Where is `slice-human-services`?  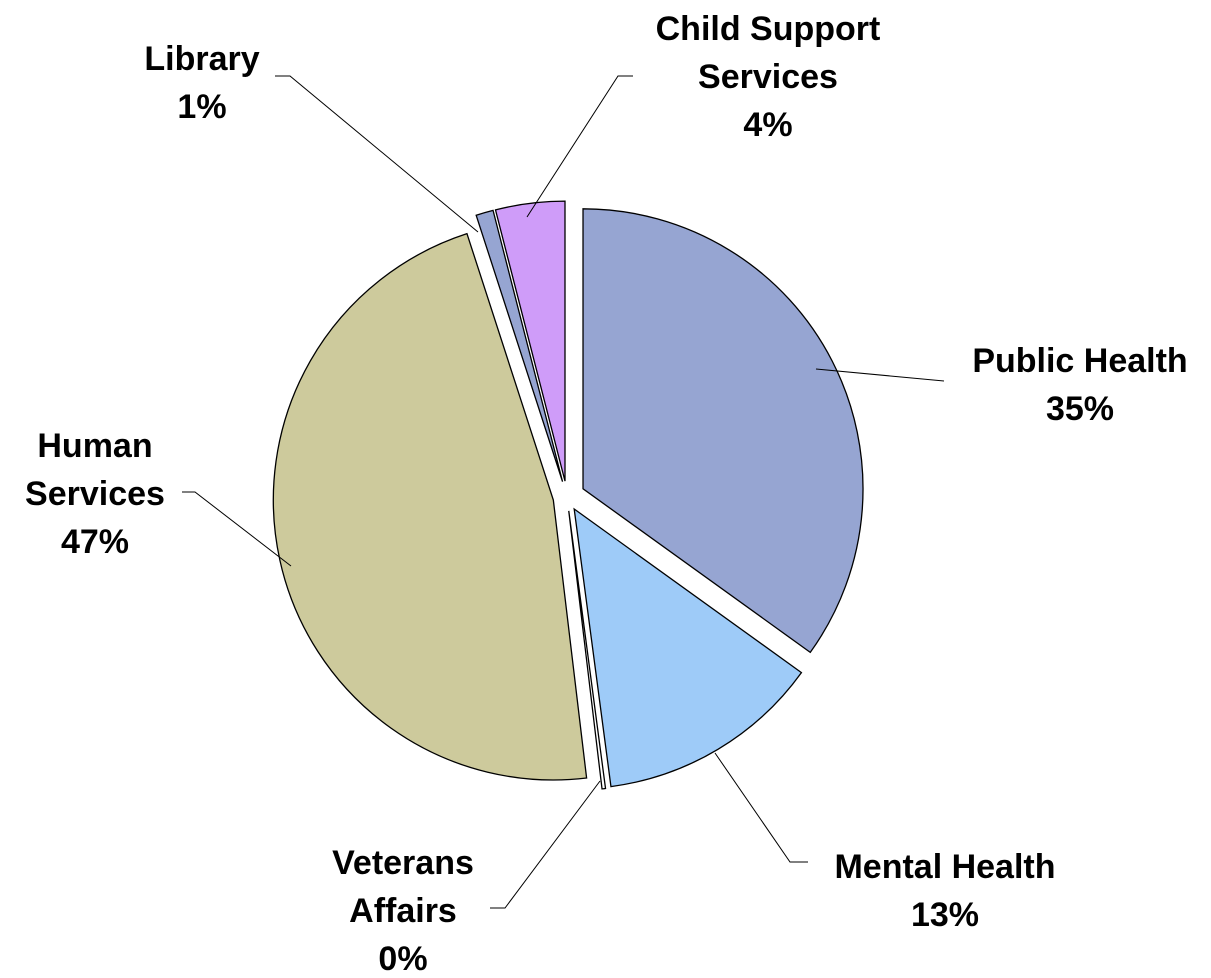 slice-human-services is located at coordinates (430, 506).